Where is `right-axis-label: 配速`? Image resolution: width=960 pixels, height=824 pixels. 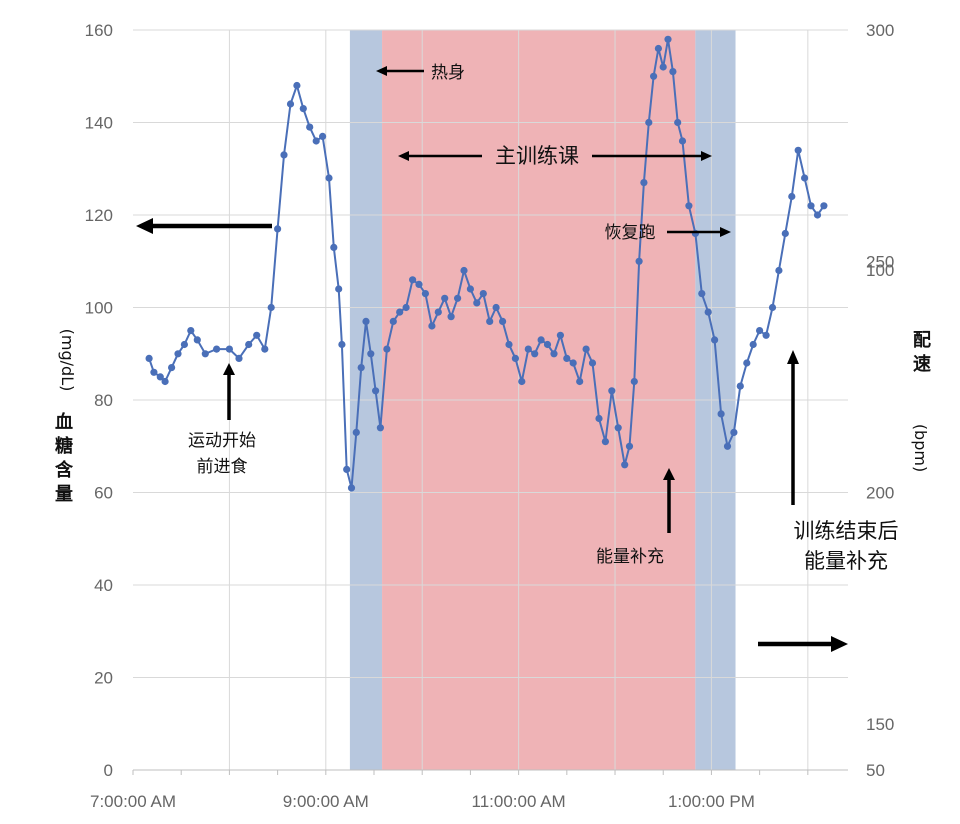 right-axis-label: 配速 is located at coordinates (922, 352).